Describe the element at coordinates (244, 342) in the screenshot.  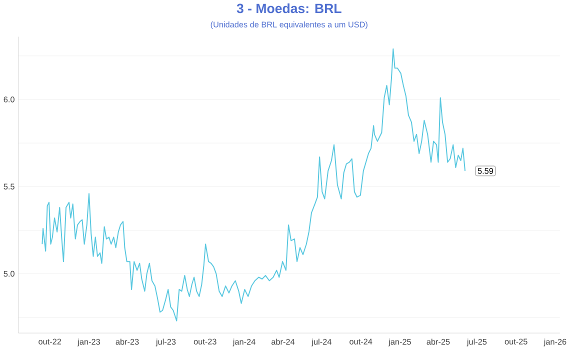
I see `x-tick-label: jan-24` at that location.